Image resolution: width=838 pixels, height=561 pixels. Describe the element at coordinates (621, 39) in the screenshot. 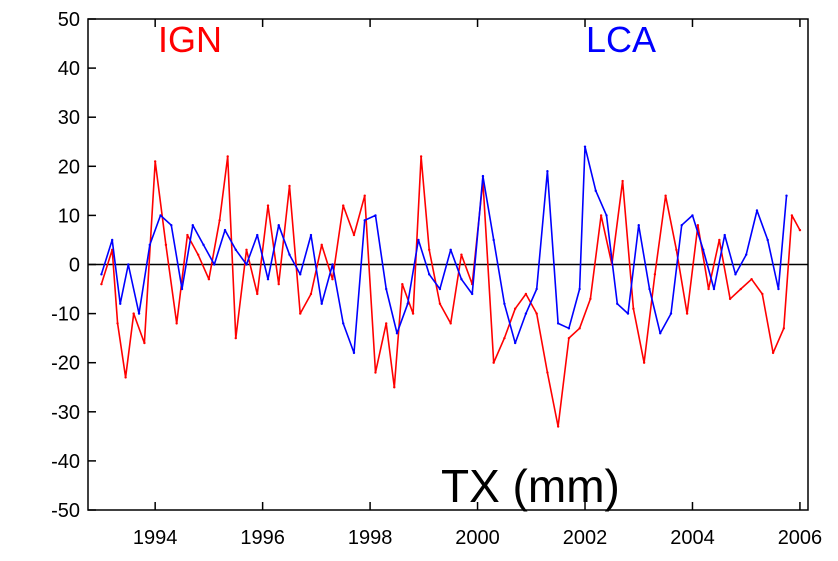

I see `series-label-lca: LCA` at that location.